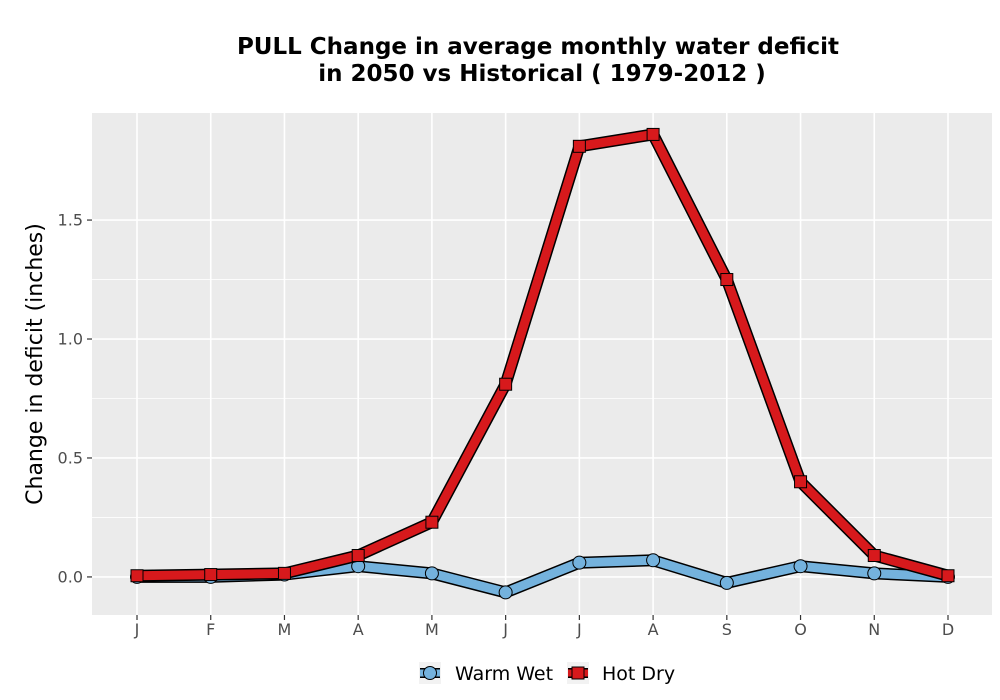 This screenshot has width=1000, height=700. What do you see at coordinates (70, 220) in the screenshot?
I see `y-tick-label: 1.5` at bounding box center [70, 220].